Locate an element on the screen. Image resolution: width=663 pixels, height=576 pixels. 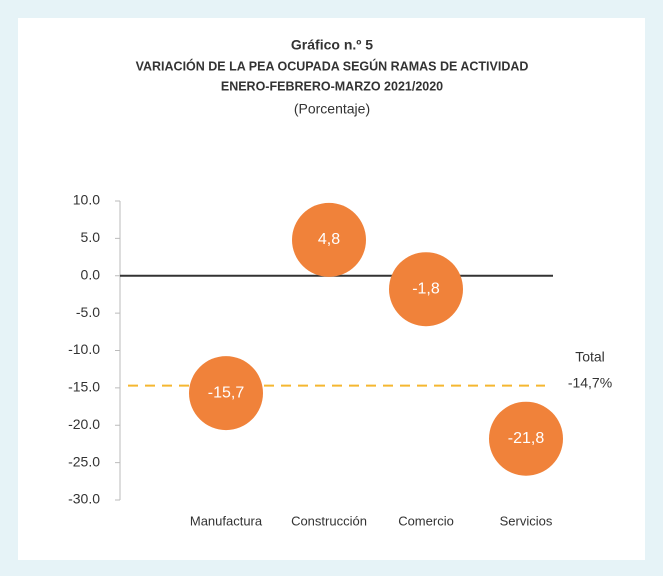
y-tick-label: -25.0 is located at coordinates (84, 461).